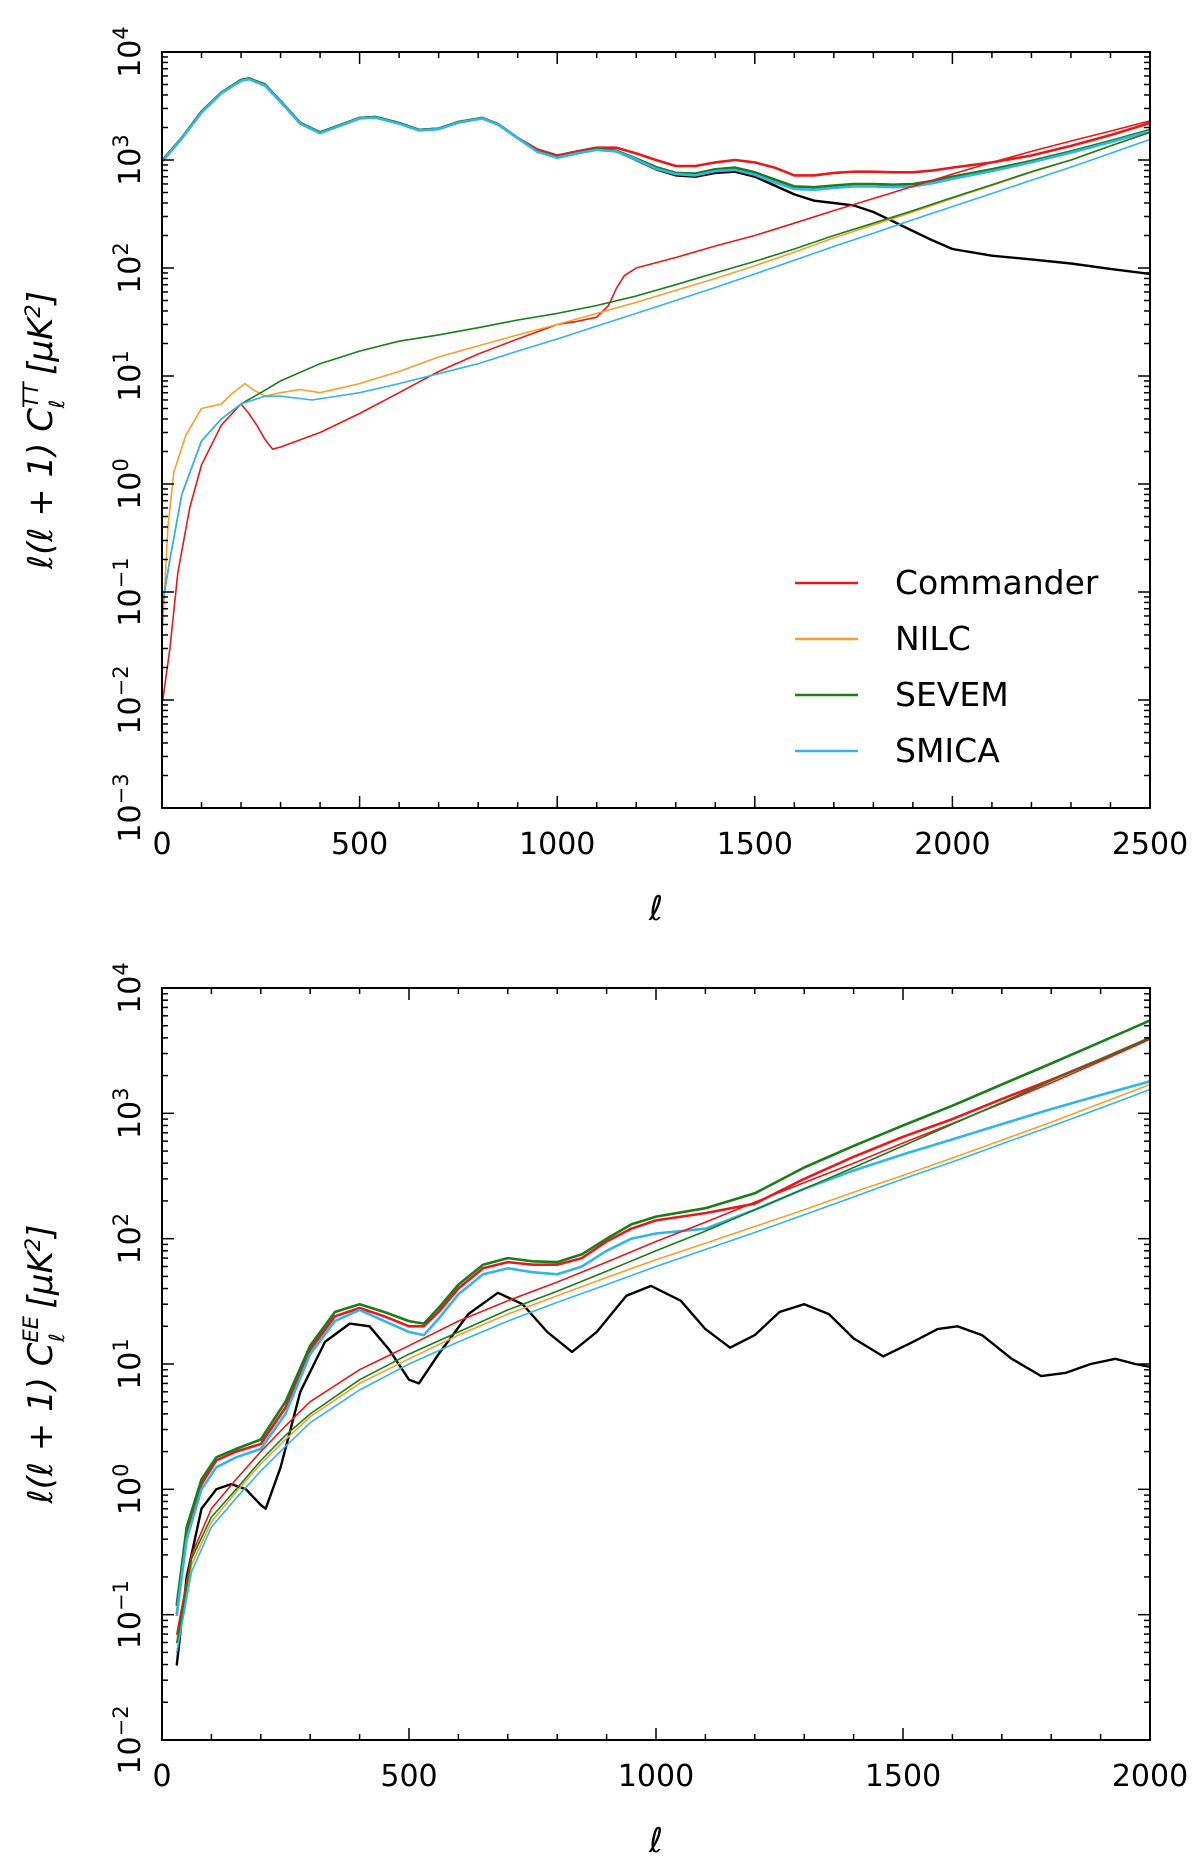  What do you see at coordinates (31, 394) in the screenshot?
I see `y-axis-label-superscript: TT` at bounding box center [31, 394].